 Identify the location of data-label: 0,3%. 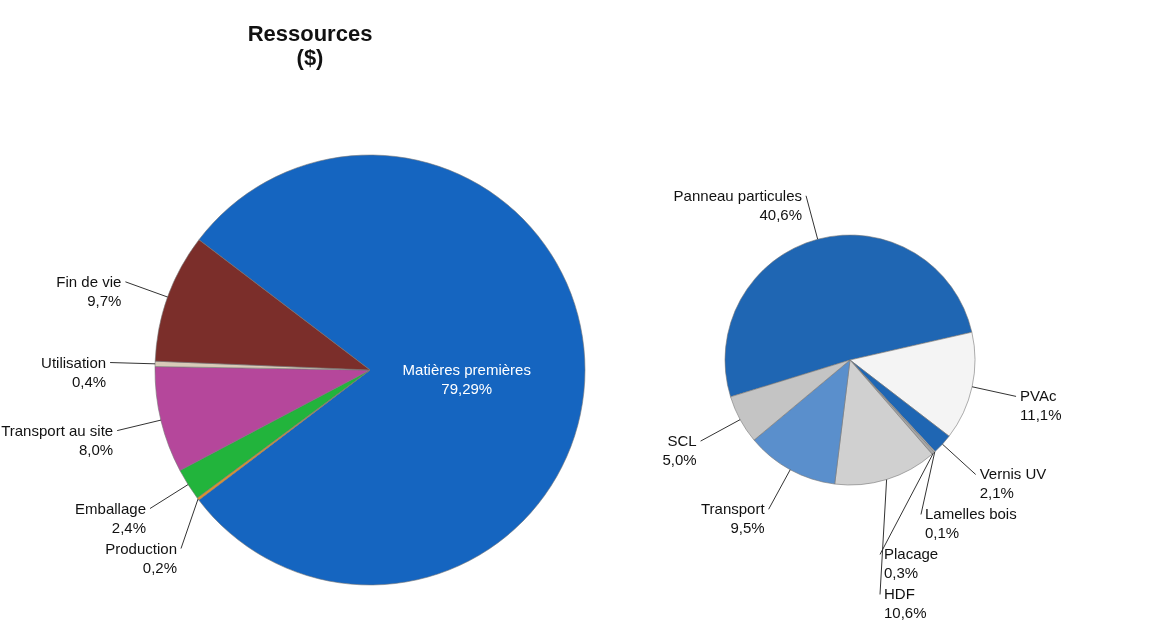
(901, 573).